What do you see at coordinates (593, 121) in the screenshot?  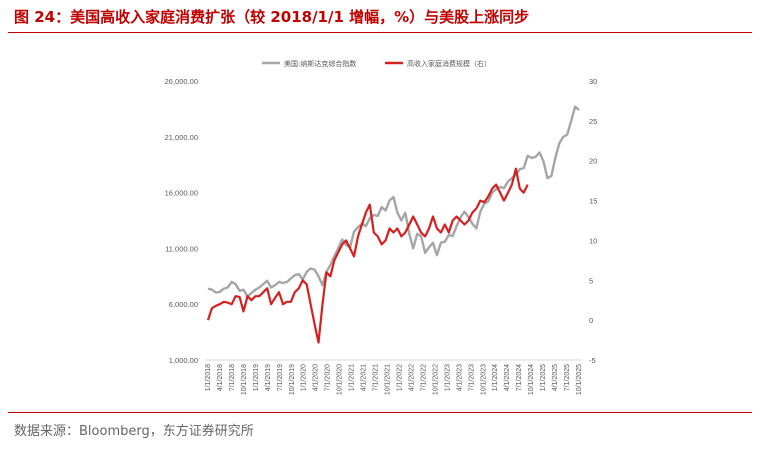 I see `right-y-tick-label: 25` at bounding box center [593, 121].